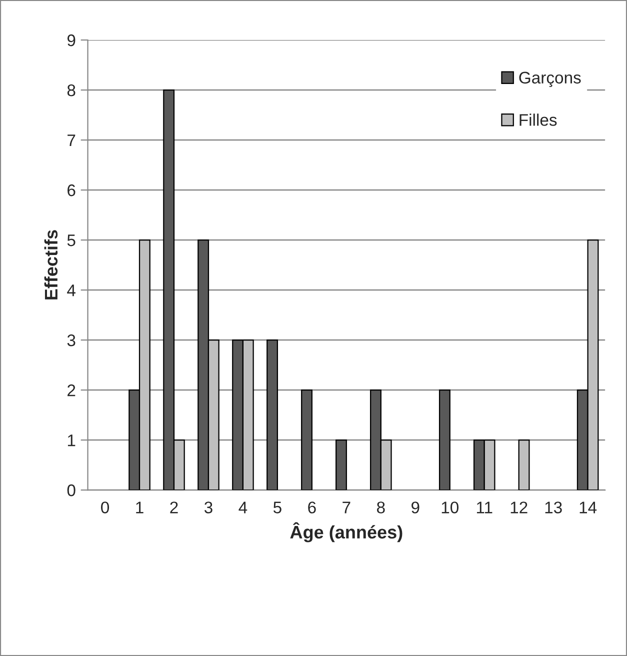 The image size is (627, 656). I want to click on y-tick-label: 9, so click(71, 40).